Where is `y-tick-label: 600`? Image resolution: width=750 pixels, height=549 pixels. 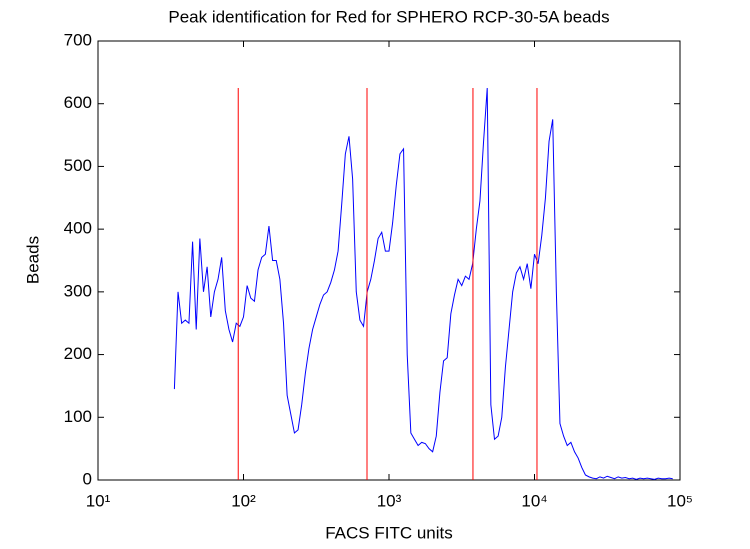 y-tick-label: 600 is located at coordinates (78, 102).